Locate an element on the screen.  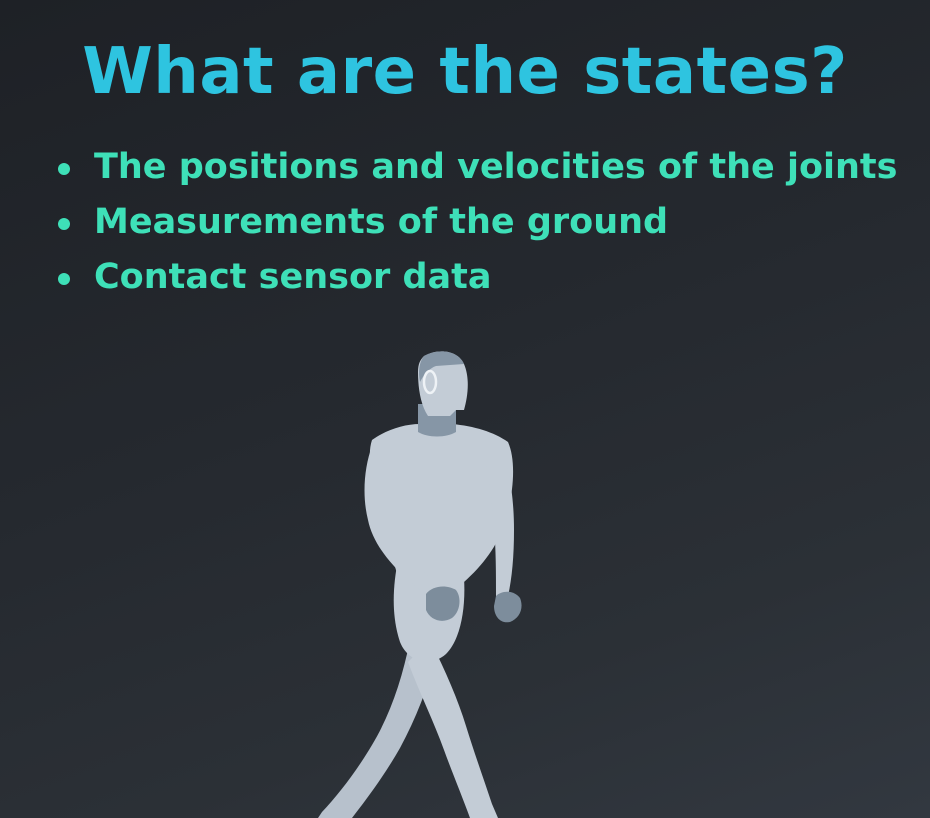
robot-head-cap is located at coordinates (441, 366).